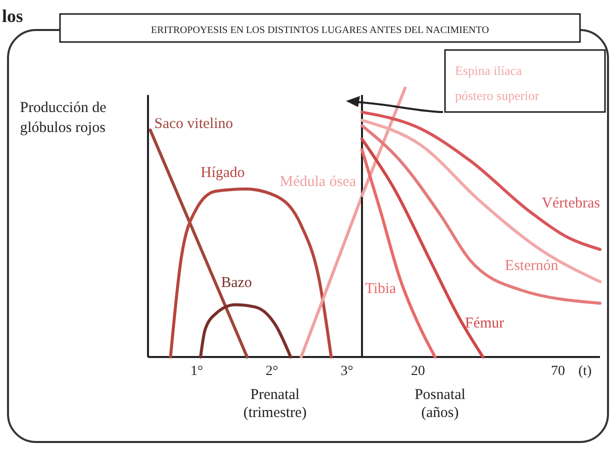  I want to click on series-label: Médula ósea, so click(318, 182).